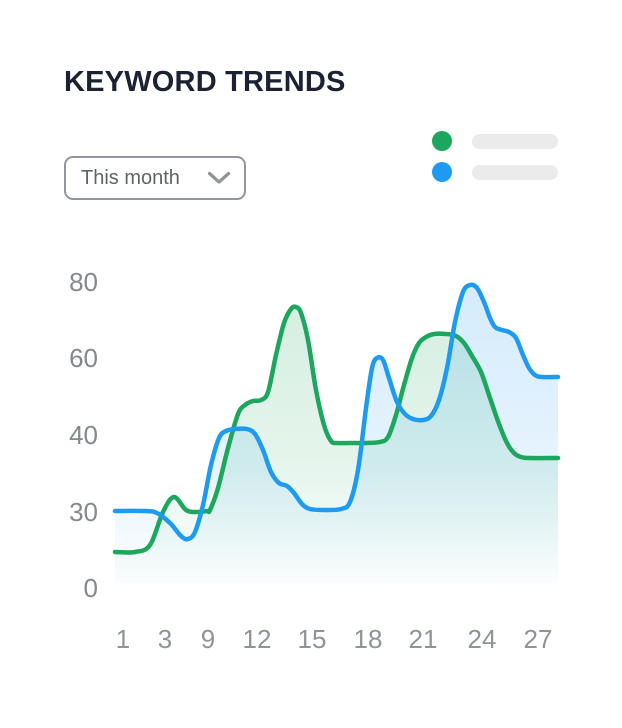  What do you see at coordinates (205, 82) in the screenshot?
I see `page-title: KEYWORD TRENDS` at bounding box center [205, 82].